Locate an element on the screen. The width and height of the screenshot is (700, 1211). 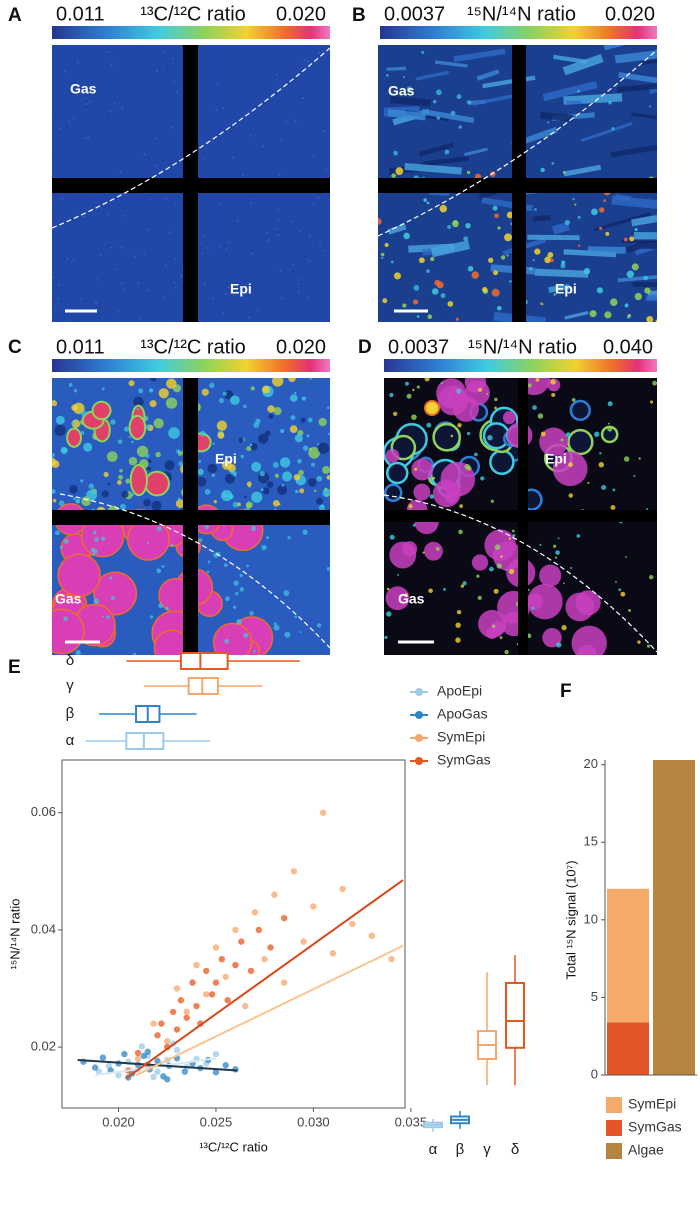
group-label: δ is located at coordinates (515, 1149).